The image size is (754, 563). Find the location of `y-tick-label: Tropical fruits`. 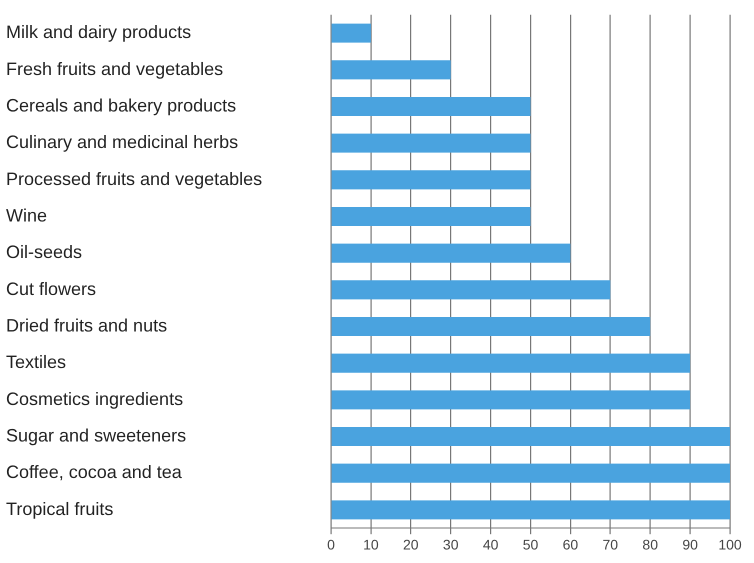

y-tick-label: Tropical fruits is located at coordinates (60, 508).